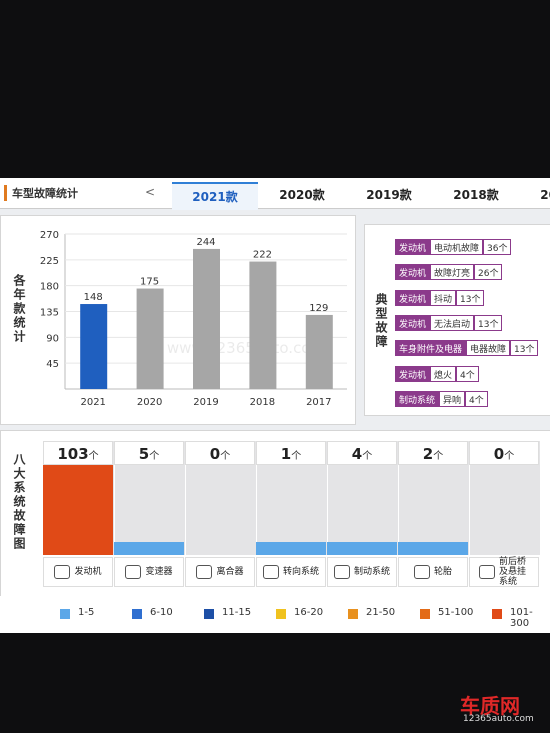 The image size is (550, 733). I want to click on system-name: 变速器, so click(159, 572).